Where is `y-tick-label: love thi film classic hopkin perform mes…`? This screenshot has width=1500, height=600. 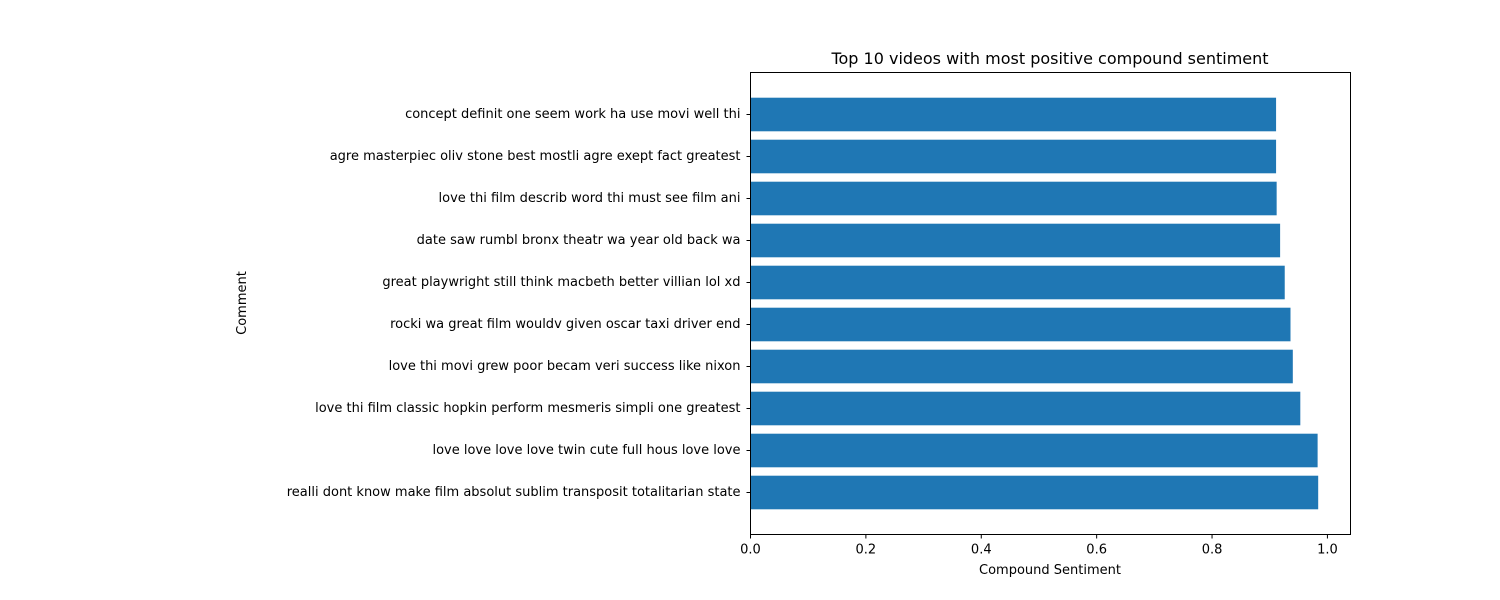 y-tick-label: love thi film classic hopkin perform mes… is located at coordinates (527, 408).